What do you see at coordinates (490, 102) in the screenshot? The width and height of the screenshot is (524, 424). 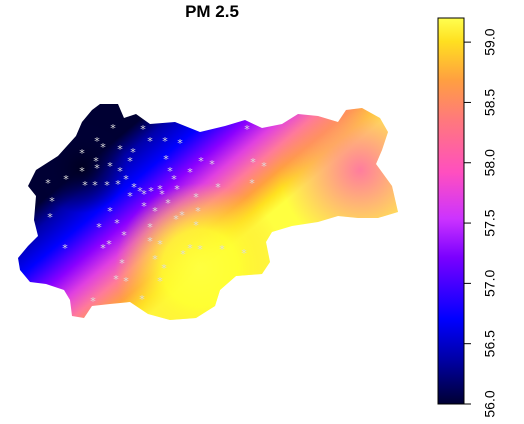 I see `colorbar-tick-label: 58.5` at bounding box center [490, 102].